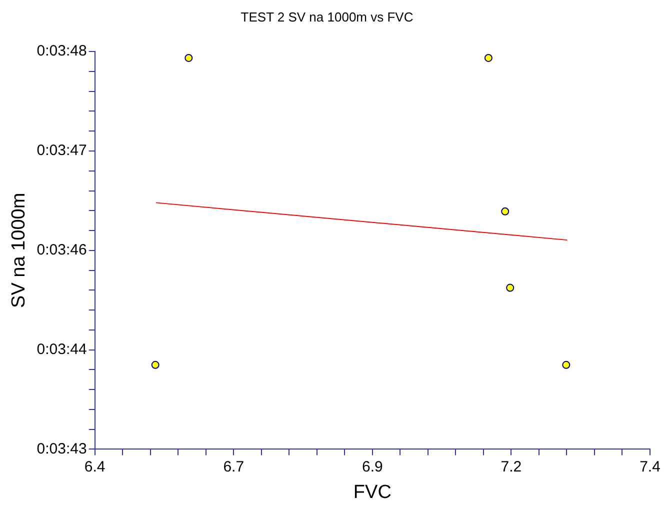  I want to click on x-tick-label: 6.7, so click(233, 467).